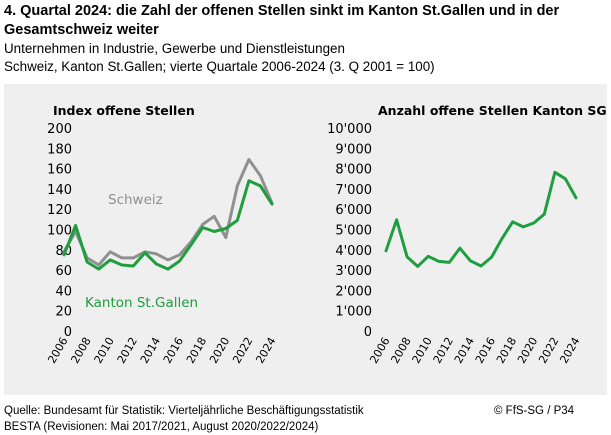  Describe the element at coordinates (59, 129) in the screenshot. I see `y-tick-label: 200` at that location.